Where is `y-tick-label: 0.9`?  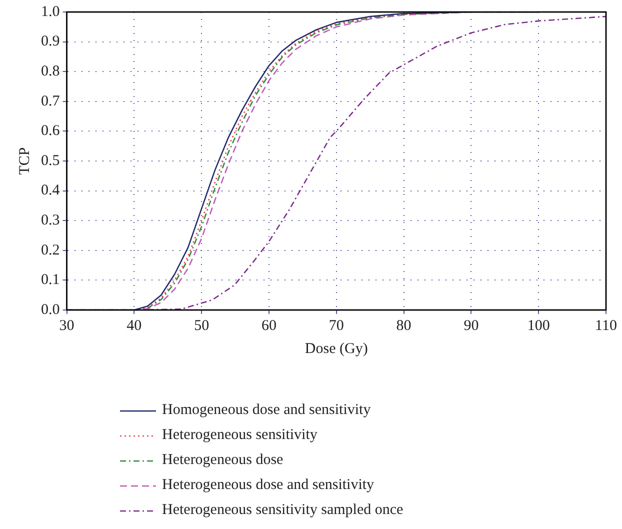 y-tick-label: 0.9 is located at coordinates (50, 42).